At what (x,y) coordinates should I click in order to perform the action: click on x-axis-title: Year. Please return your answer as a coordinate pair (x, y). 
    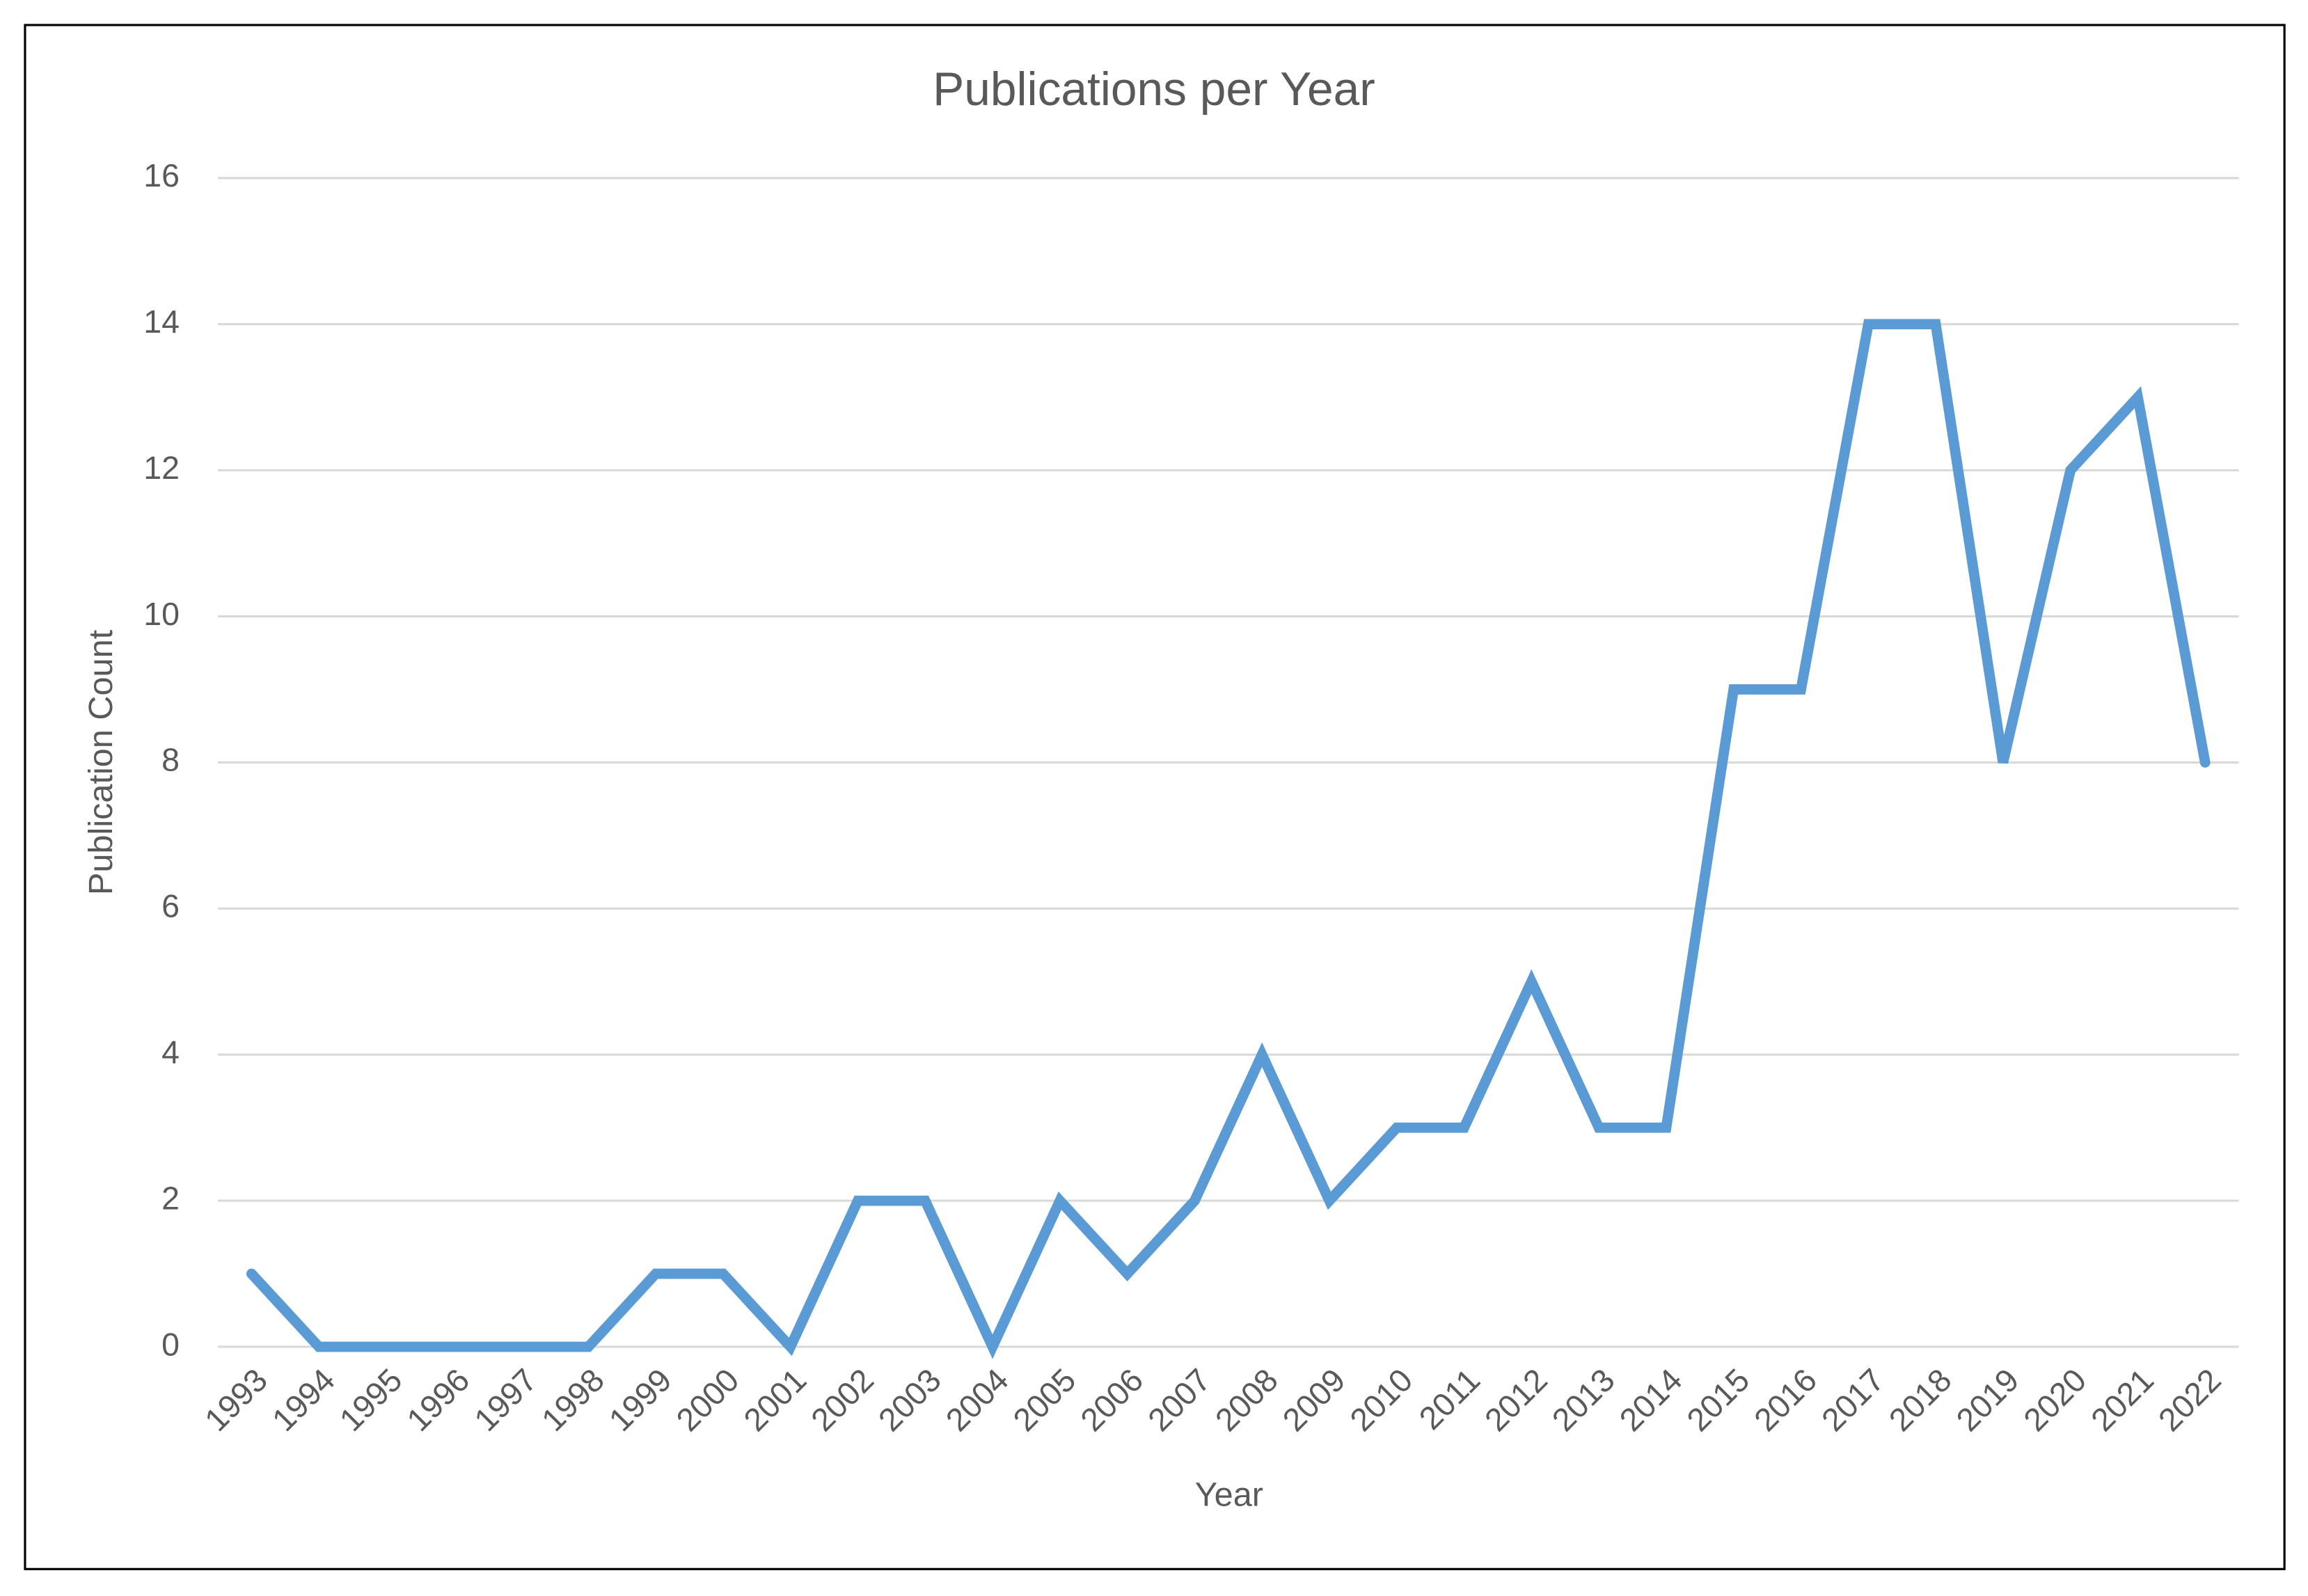
    Looking at the image, I should click on (1229, 1495).